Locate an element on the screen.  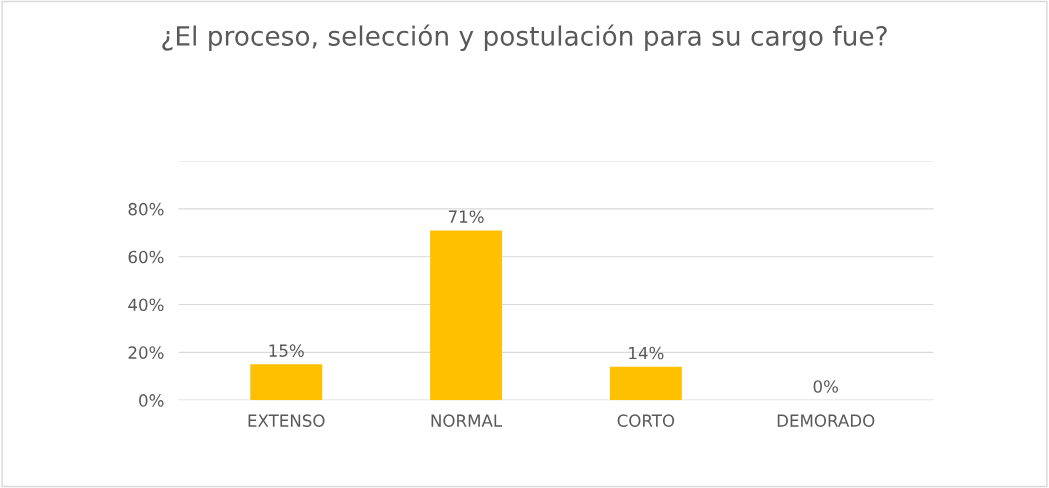
y-tick-label: 20% is located at coordinates (146, 352).